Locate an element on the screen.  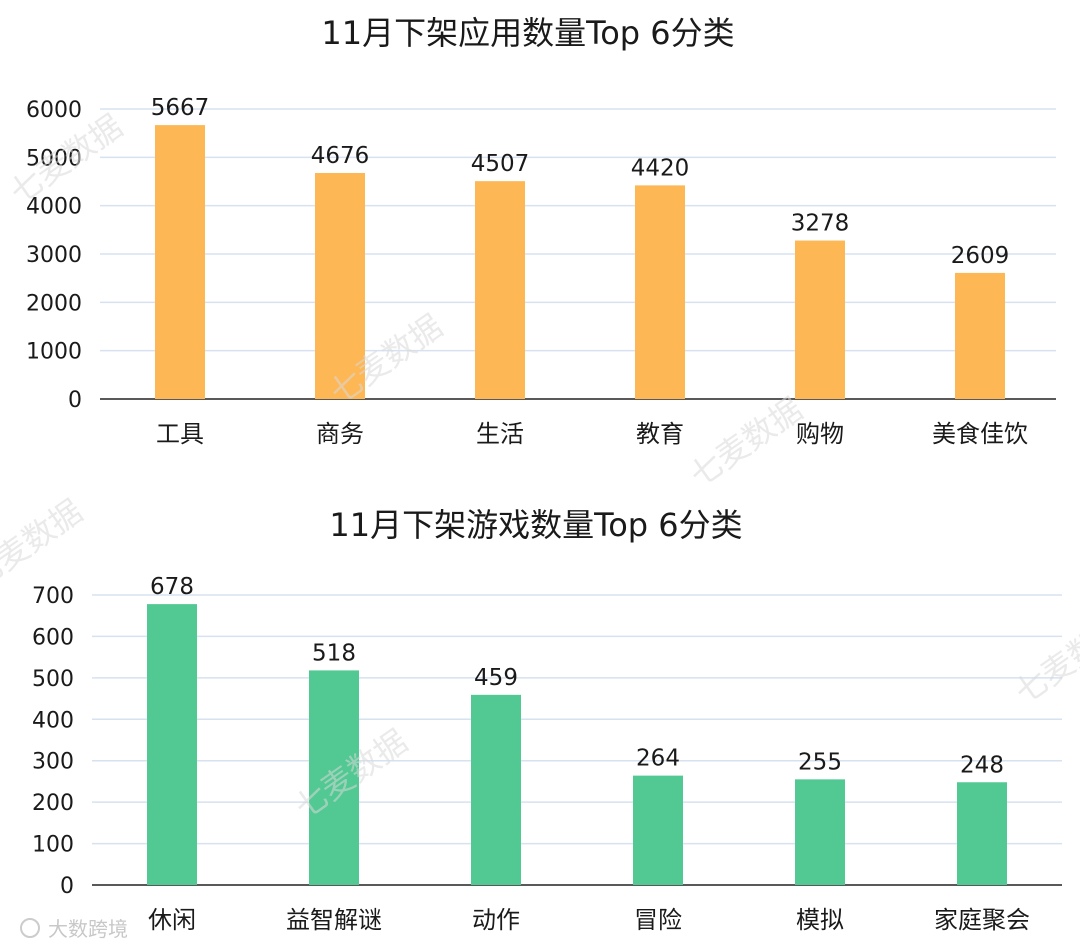
app-y-tick-label: 0 is located at coordinates (75, 400).